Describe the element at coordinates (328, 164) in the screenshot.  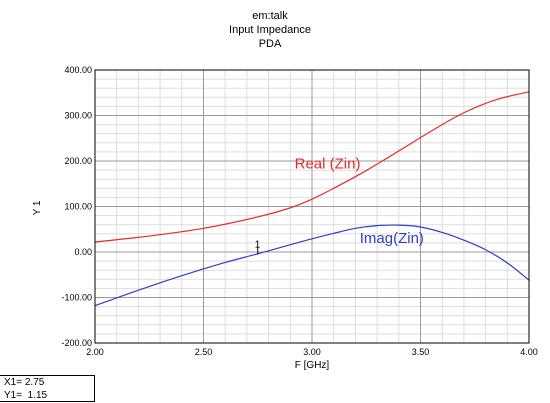
I see `annotation-real-zin: Real (Zin)` at that location.